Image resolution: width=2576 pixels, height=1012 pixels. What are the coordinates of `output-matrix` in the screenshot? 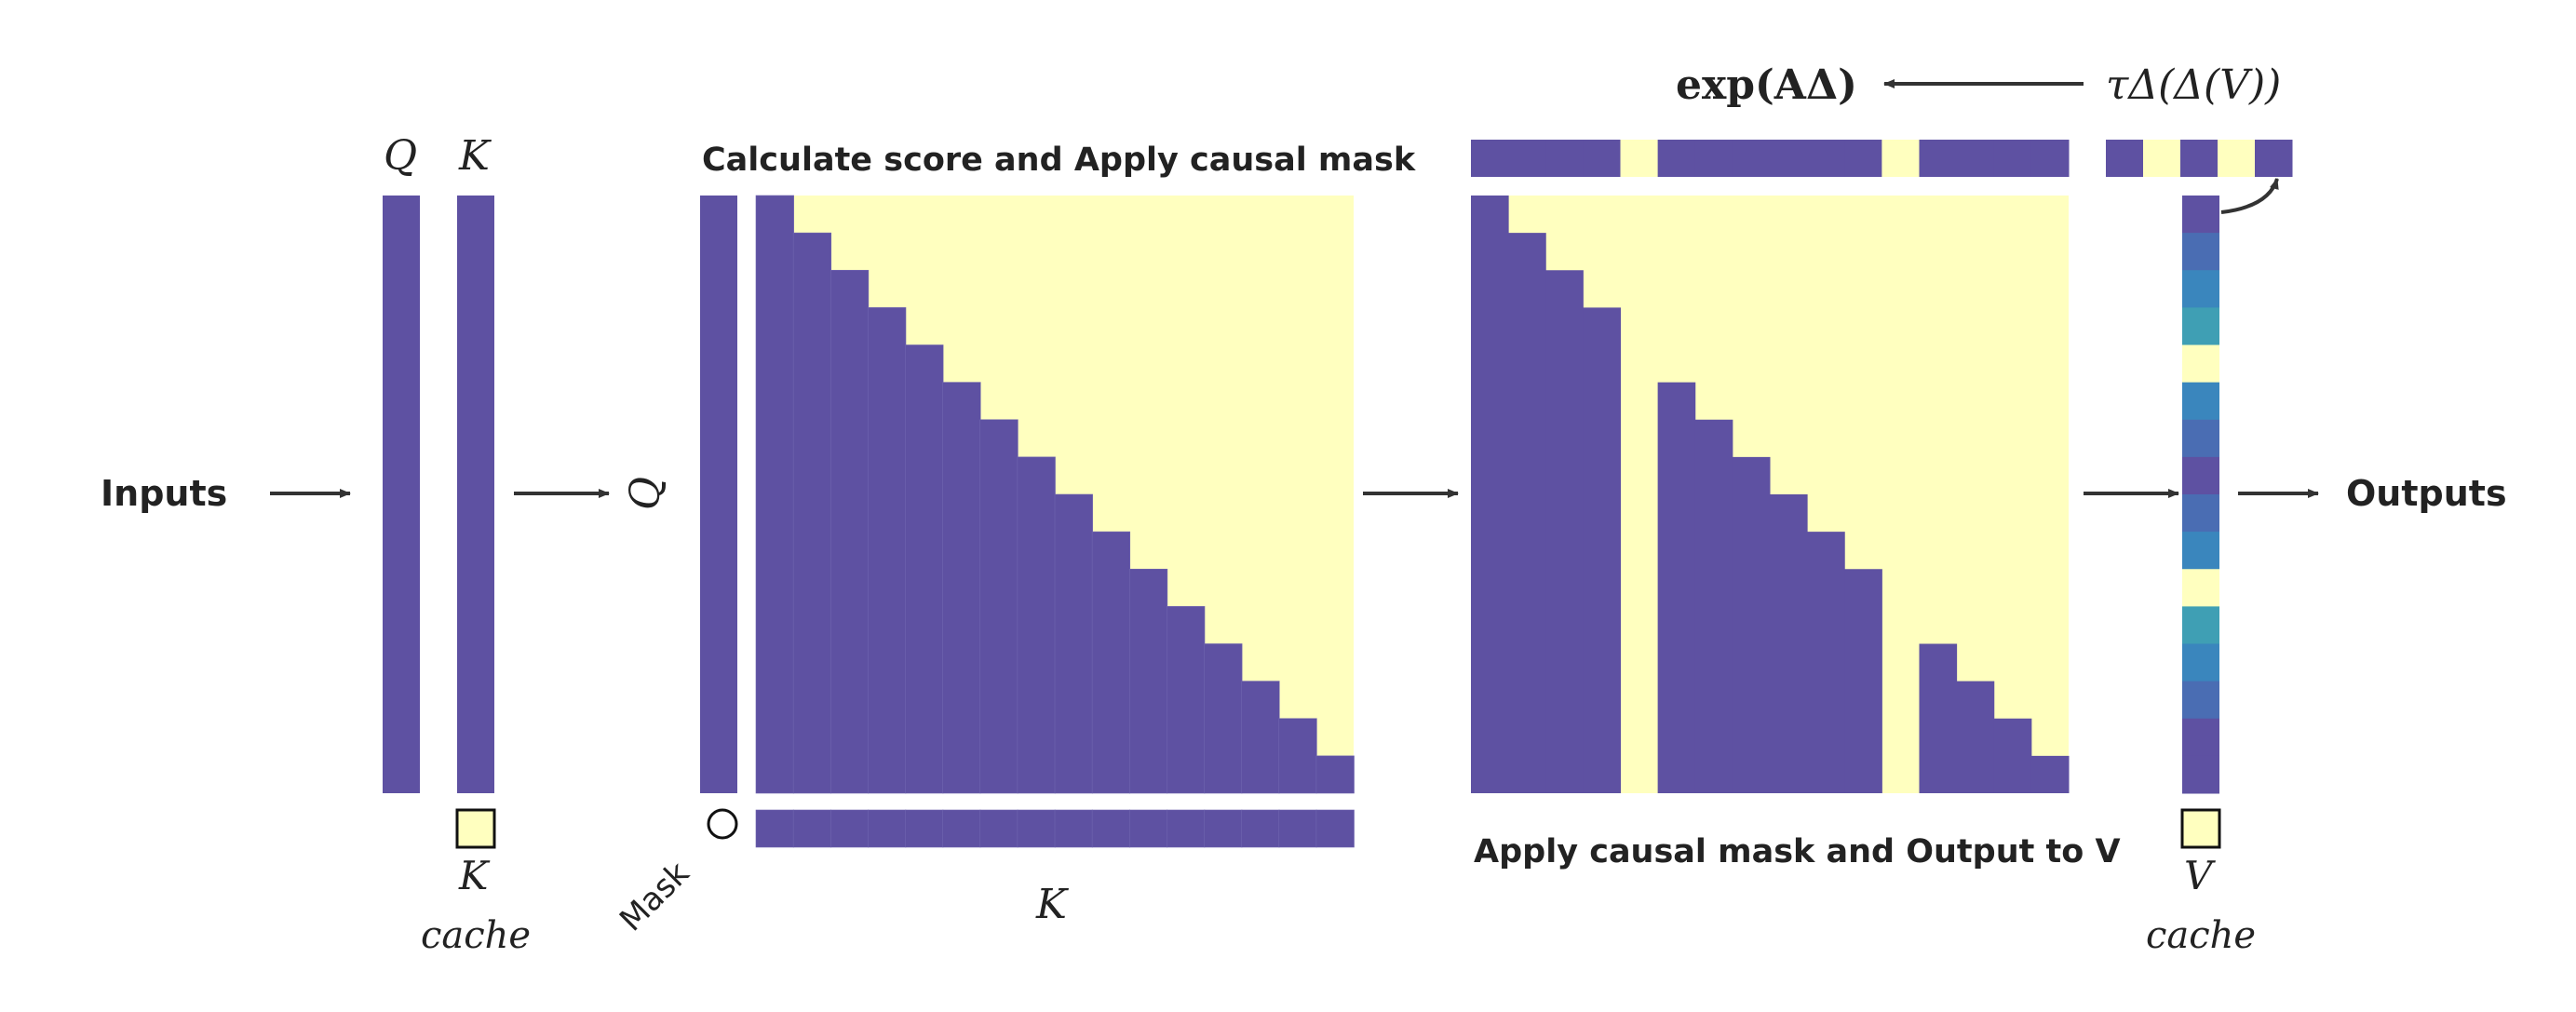 It's located at (1770, 494).